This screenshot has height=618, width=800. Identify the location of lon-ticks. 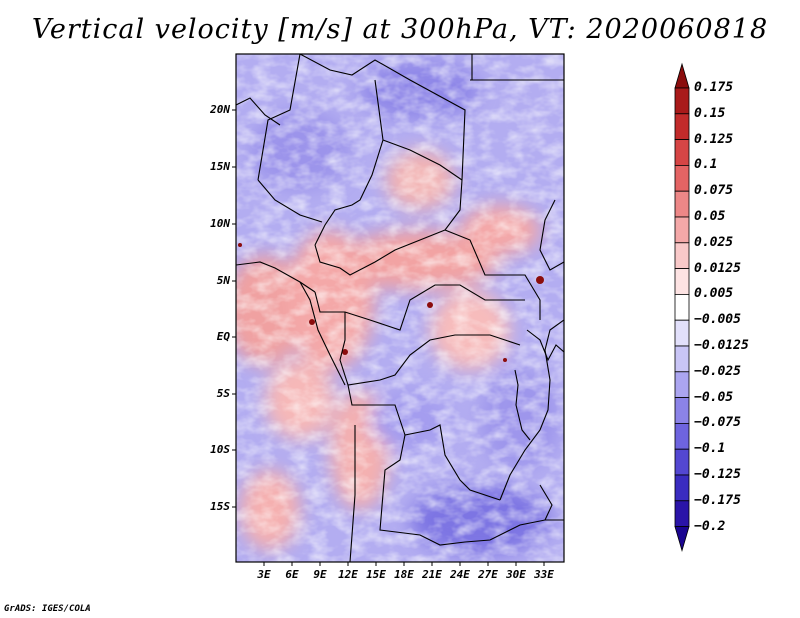
(404, 564).